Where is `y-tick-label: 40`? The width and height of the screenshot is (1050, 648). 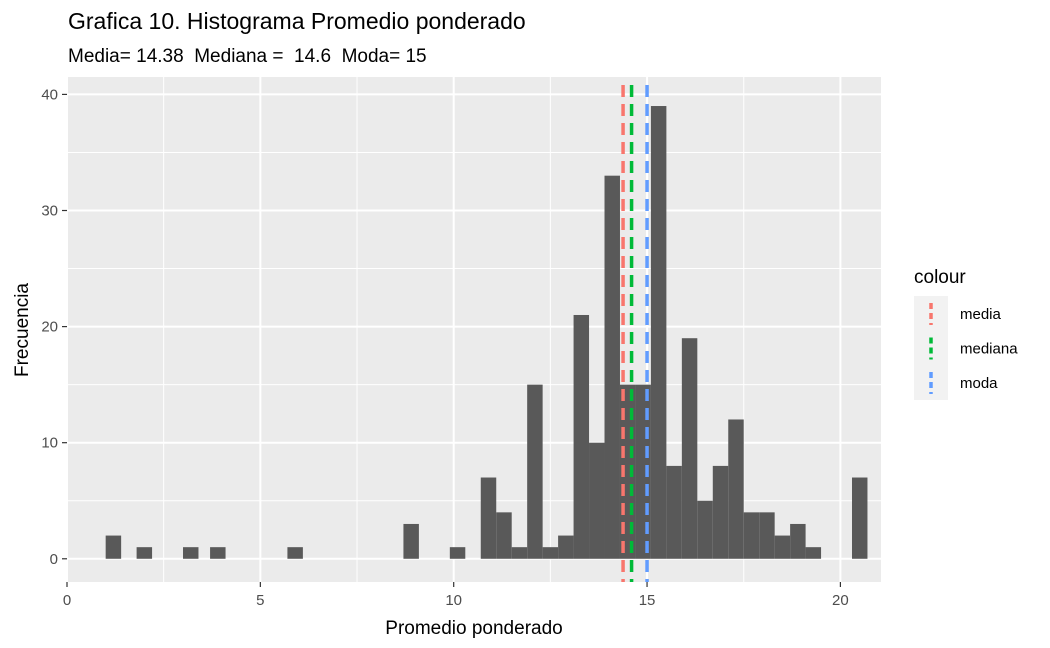
y-tick-label: 40 is located at coordinates (49, 94).